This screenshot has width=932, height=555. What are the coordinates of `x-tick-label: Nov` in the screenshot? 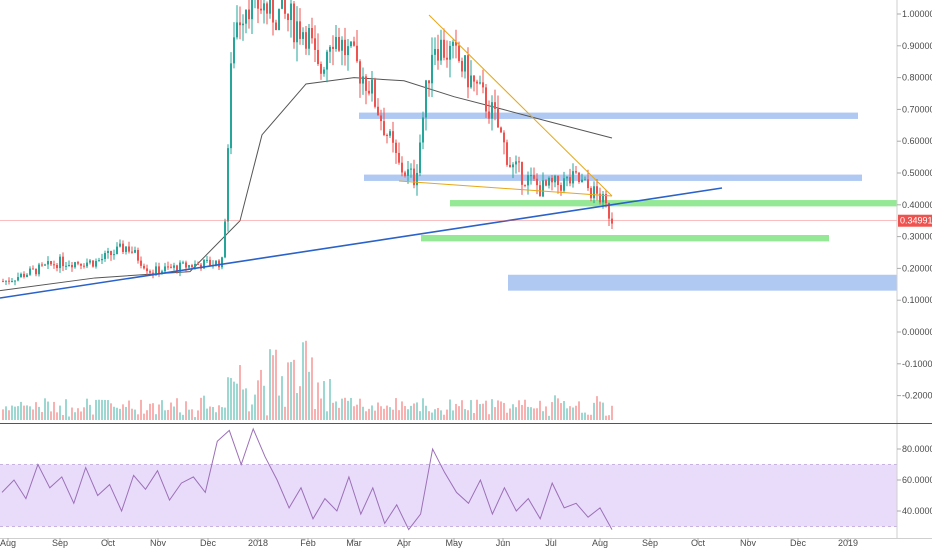 It's located at (748, 543).